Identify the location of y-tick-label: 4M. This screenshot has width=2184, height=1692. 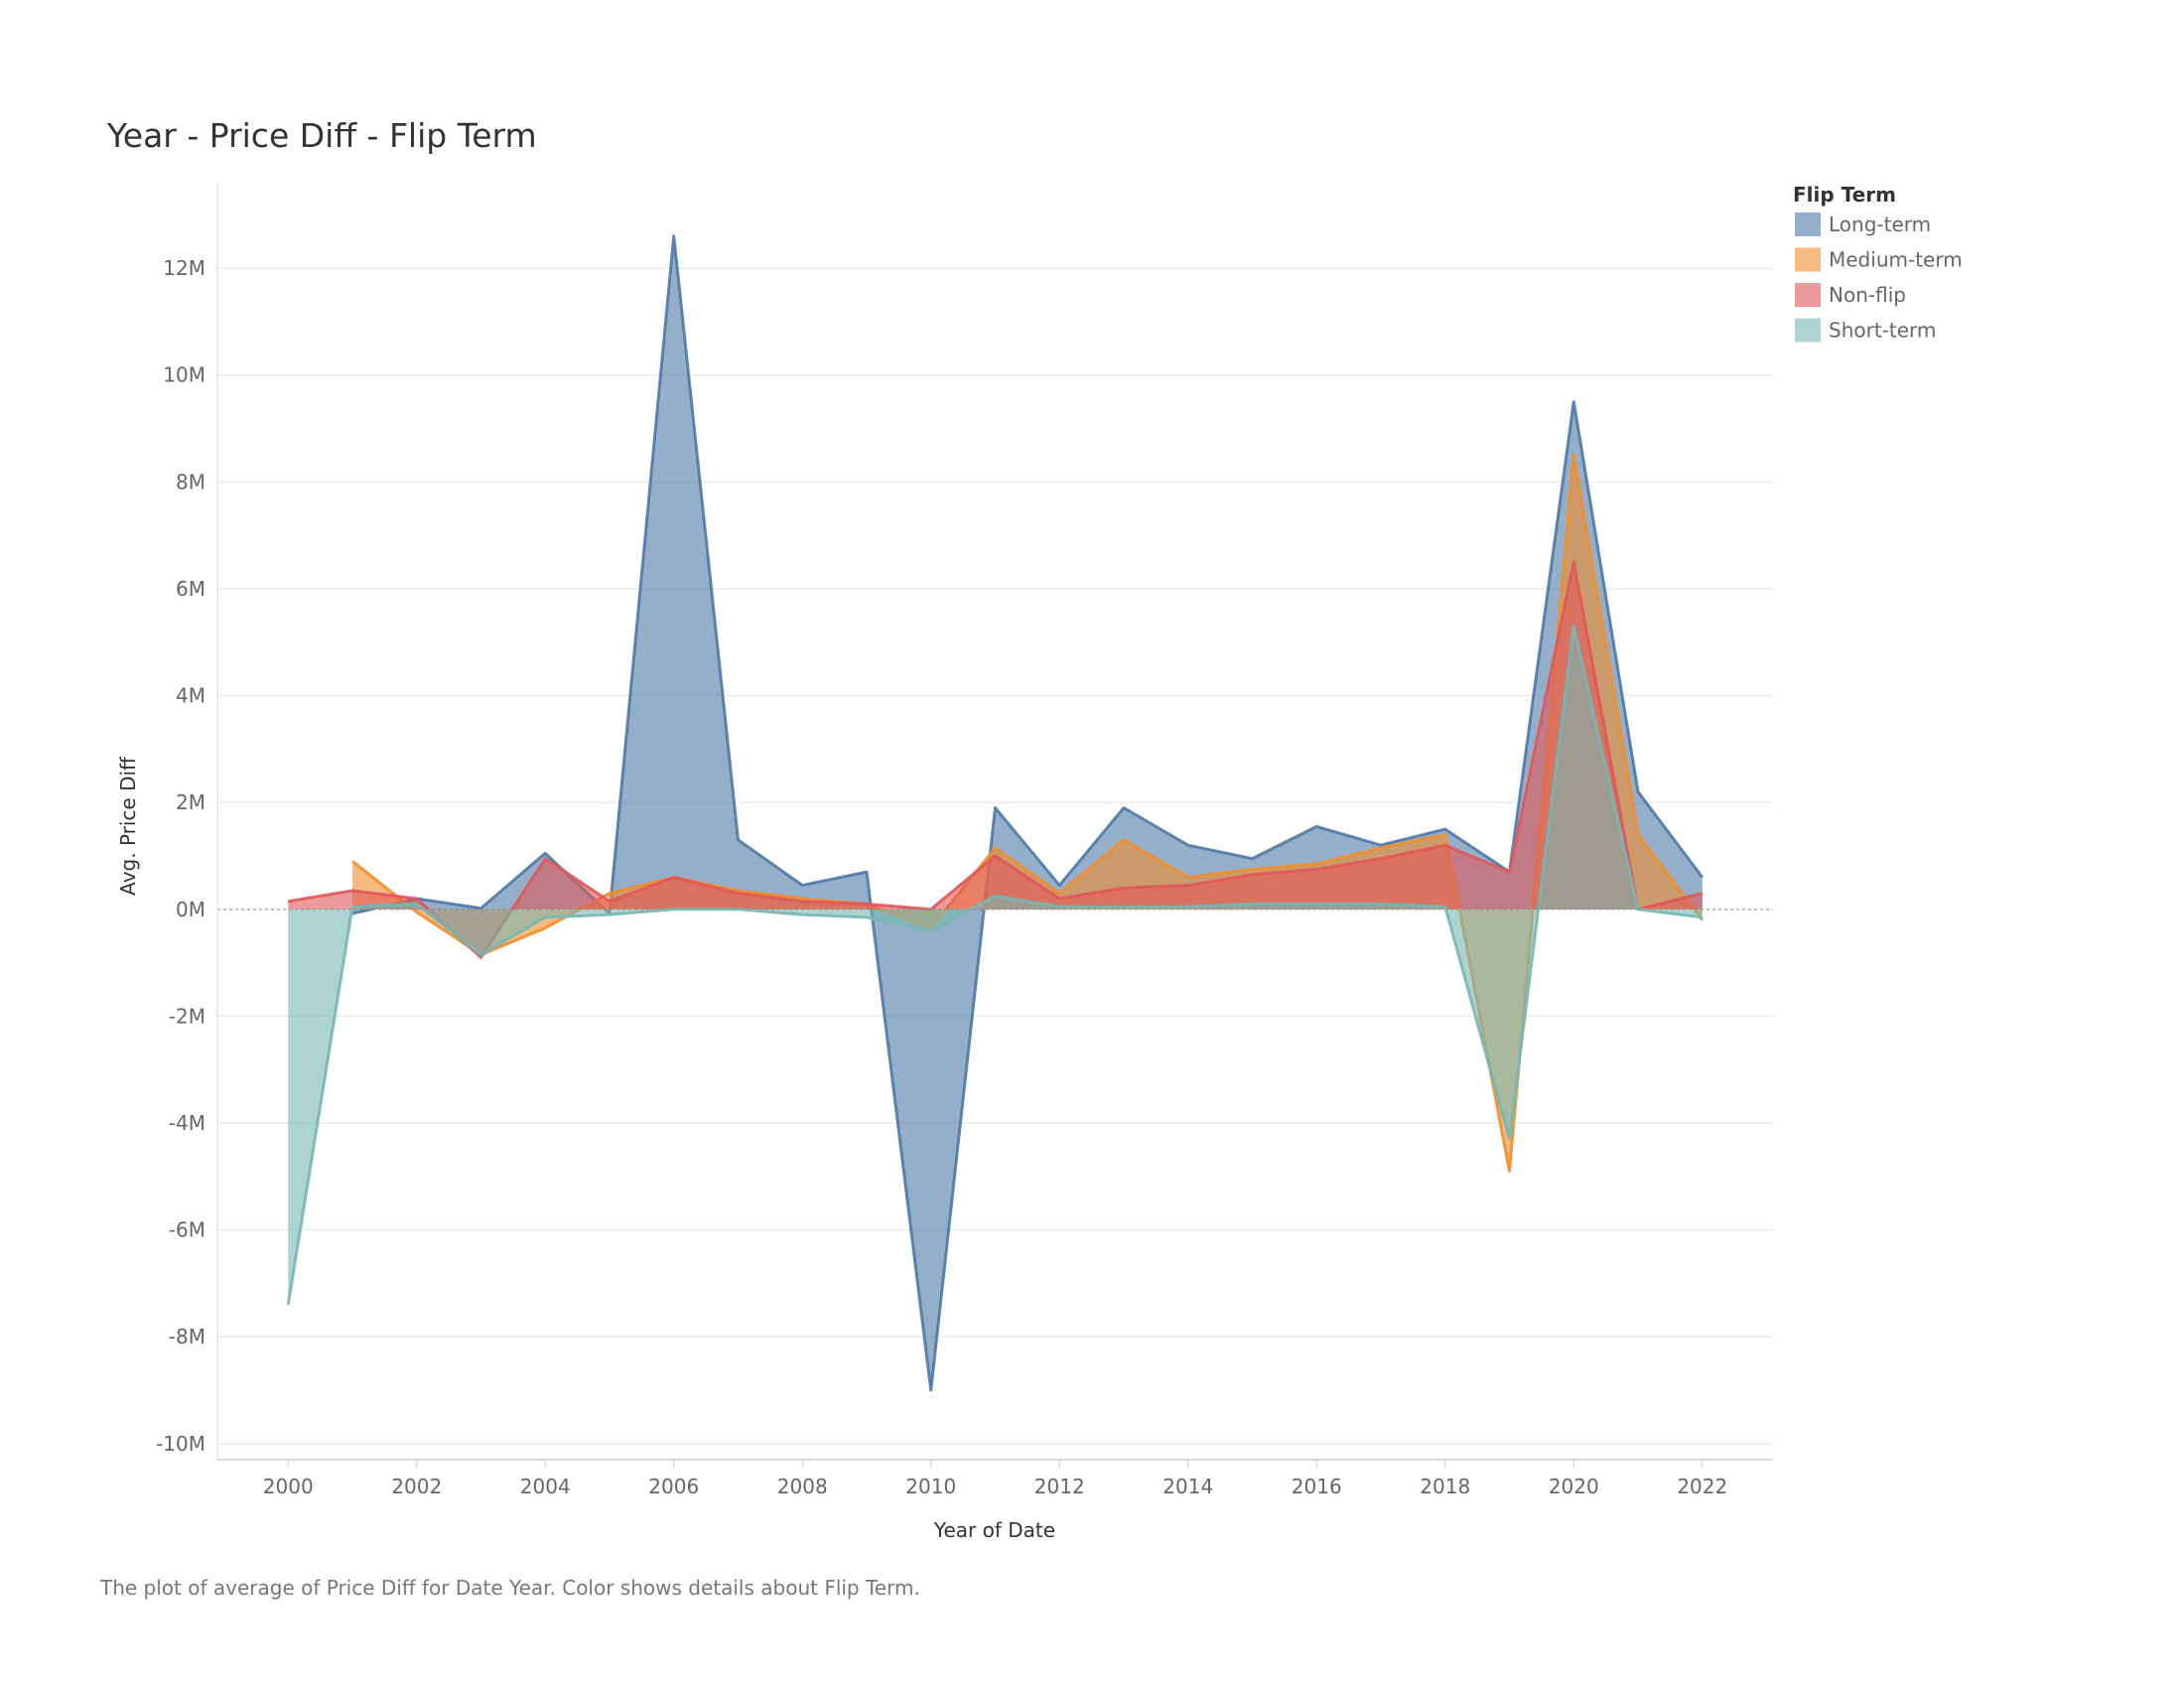
(190, 696).